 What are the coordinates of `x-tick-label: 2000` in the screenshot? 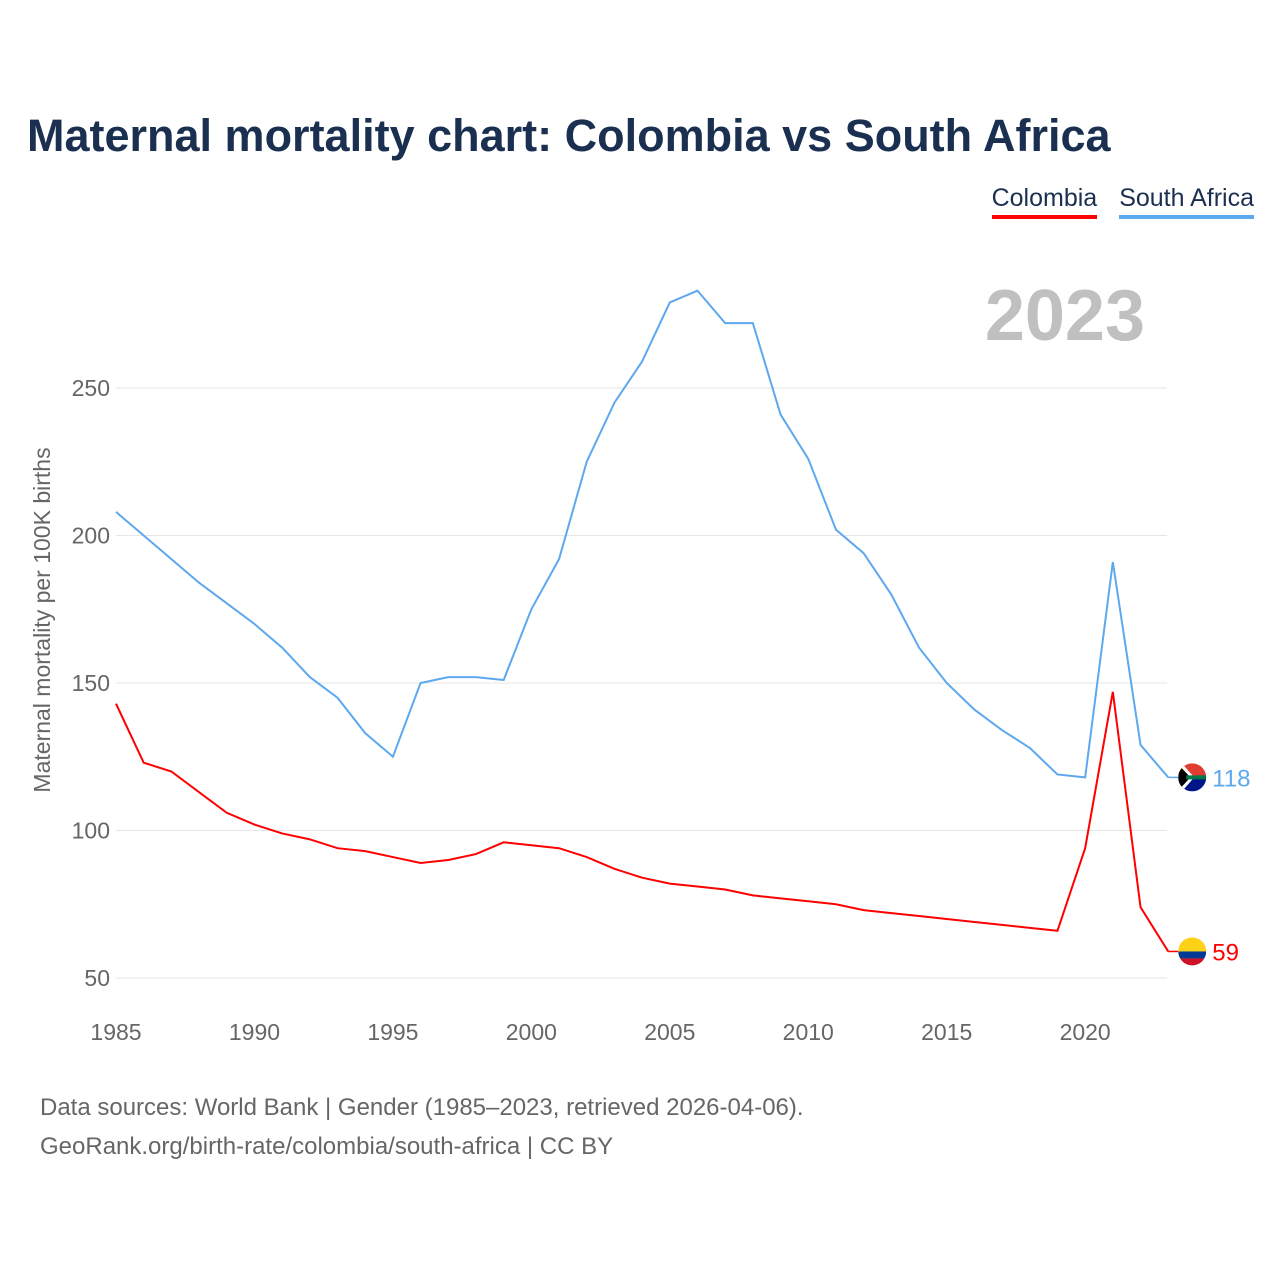 It's located at (531, 1032).